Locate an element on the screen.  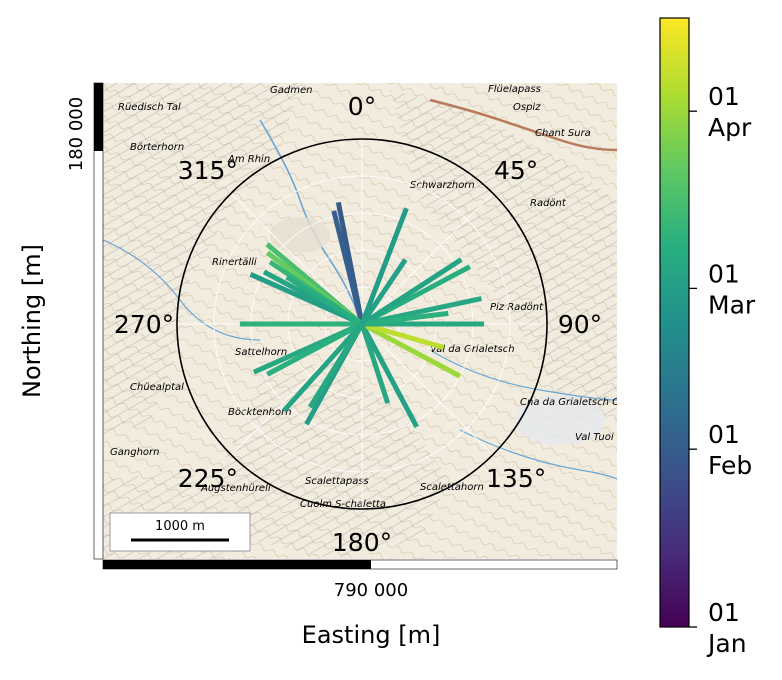
map-rock-south is located at coordinates (335, 459).